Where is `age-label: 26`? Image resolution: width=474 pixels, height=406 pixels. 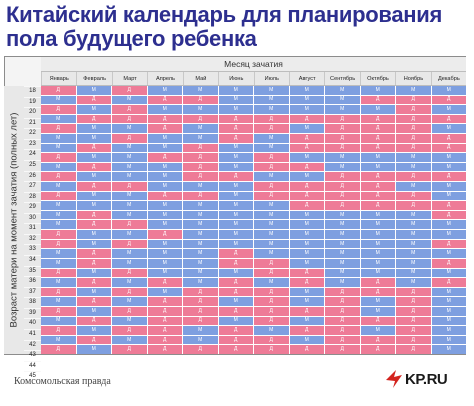 age-label: 26 is located at coordinates (32, 176).